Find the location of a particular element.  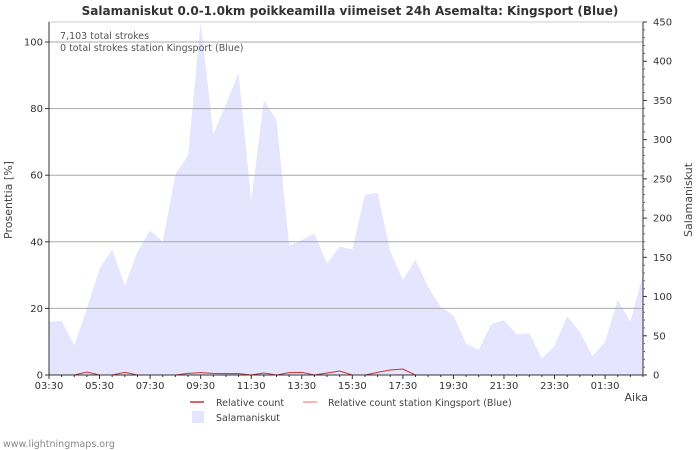

legend-label-relative-count: Relative count is located at coordinates (250, 403).